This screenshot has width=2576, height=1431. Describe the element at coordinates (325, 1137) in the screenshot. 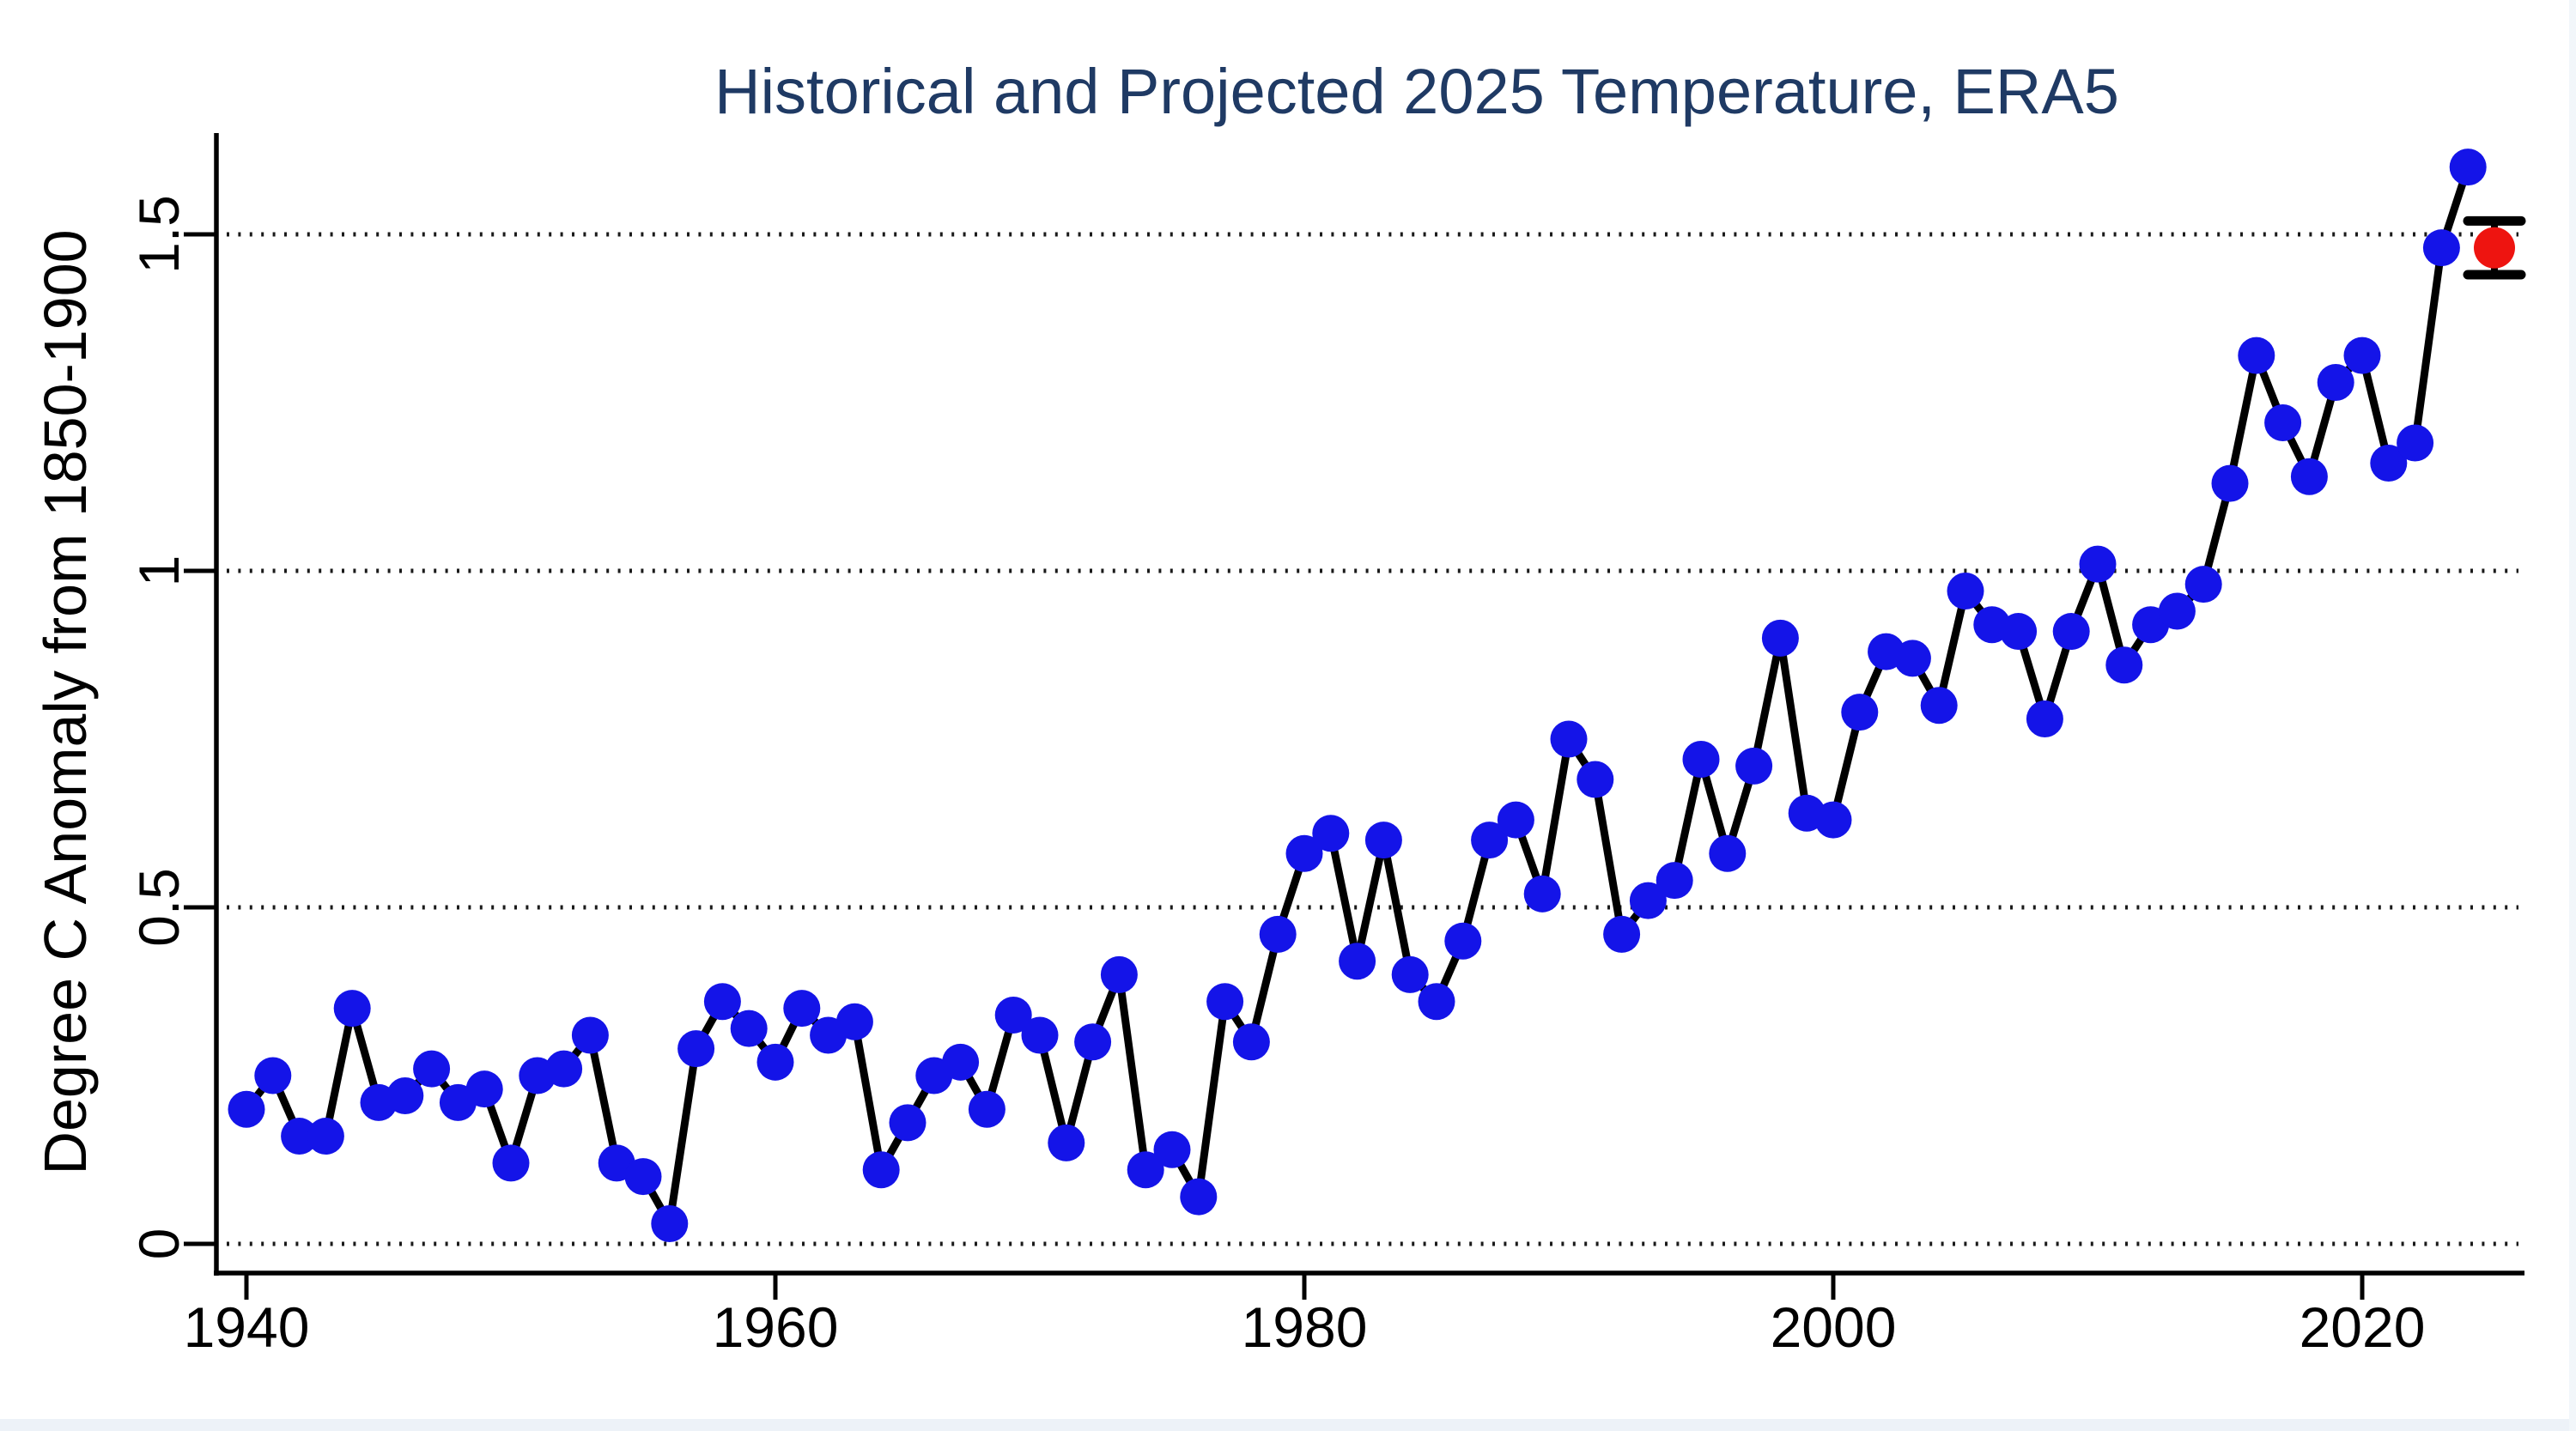

I see `data-point-1943` at that location.